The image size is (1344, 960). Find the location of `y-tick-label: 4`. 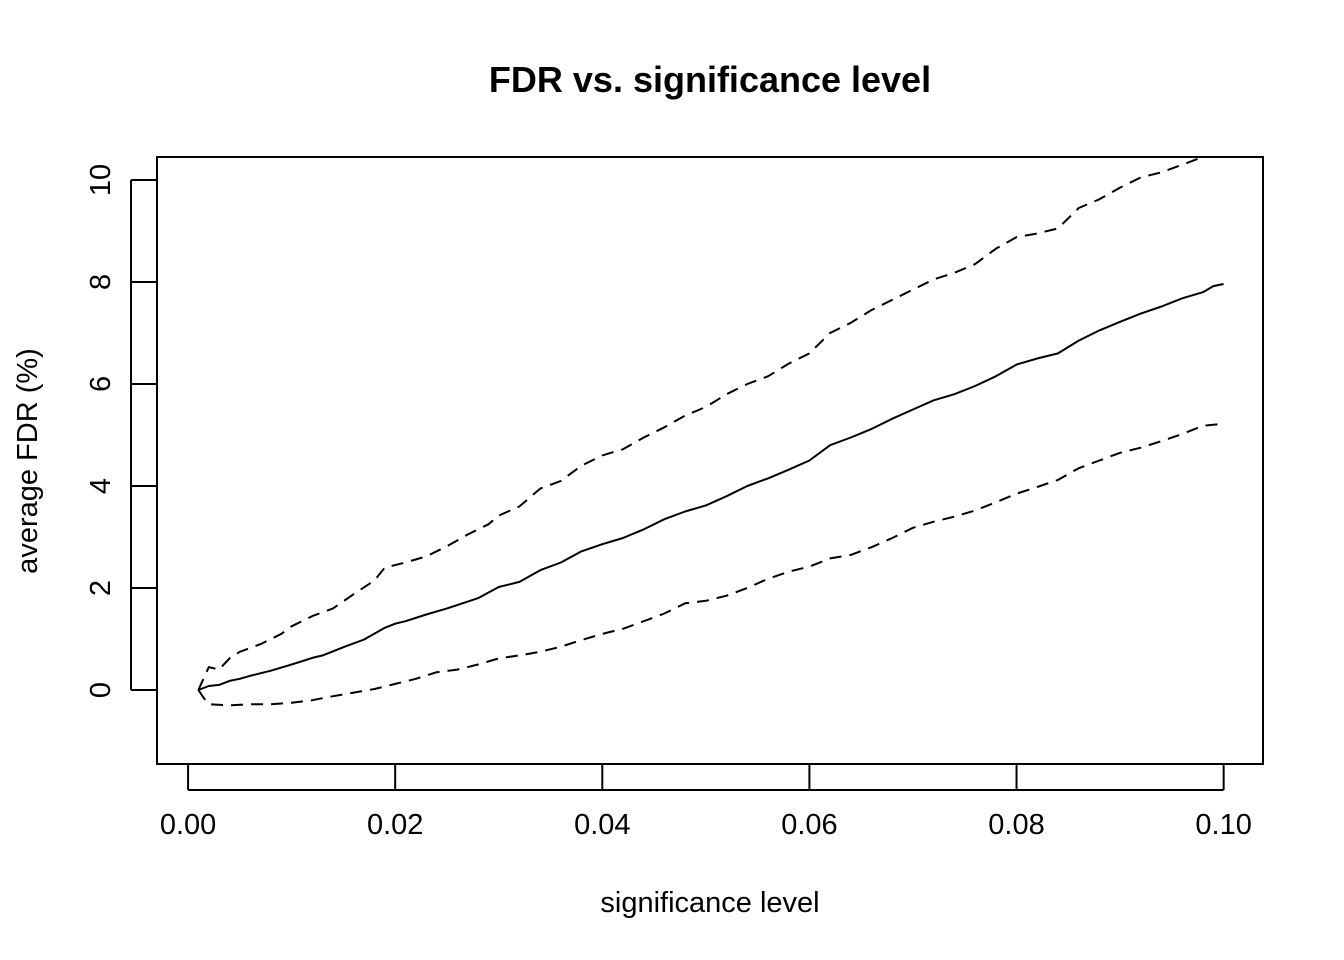

y-tick-label: 4 is located at coordinates (101, 486).